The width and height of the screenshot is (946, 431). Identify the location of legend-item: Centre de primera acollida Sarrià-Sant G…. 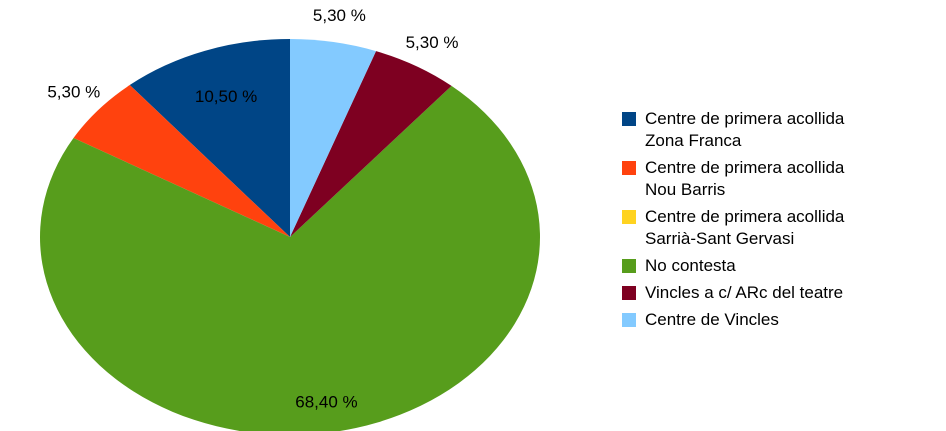
(733, 228).